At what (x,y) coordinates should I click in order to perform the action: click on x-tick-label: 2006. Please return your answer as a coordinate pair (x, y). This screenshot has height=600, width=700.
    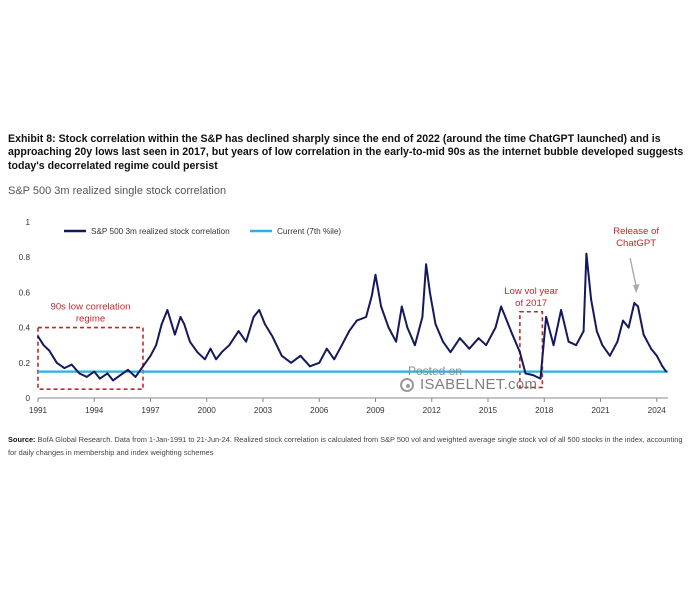
    Looking at the image, I should click on (319, 410).